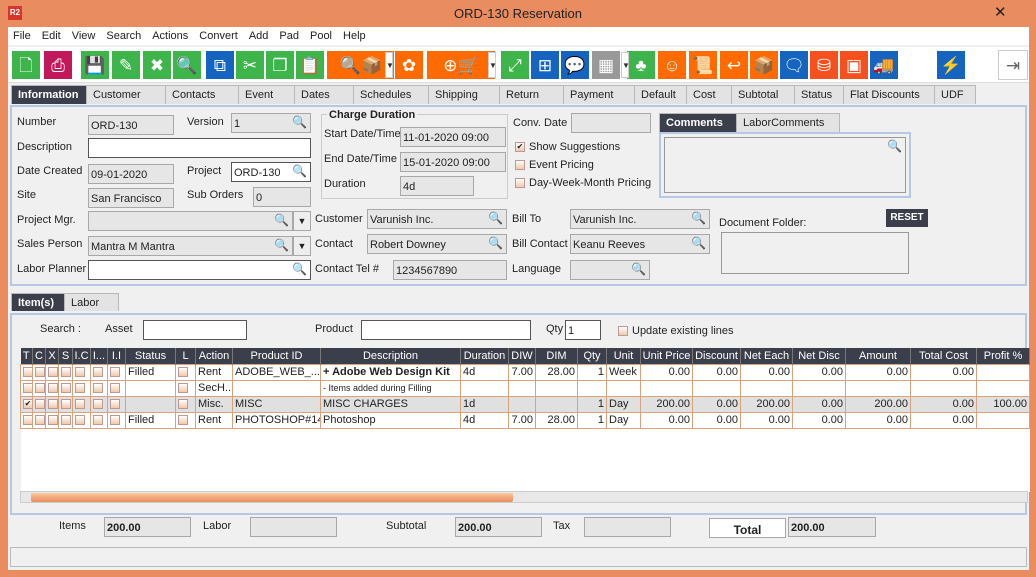 This screenshot has height=577, width=1036. What do you see at coordinates (271, 172) in the screenshot?
I see `project-input: ORD-130 🔍` at bounding box center [271, 172].